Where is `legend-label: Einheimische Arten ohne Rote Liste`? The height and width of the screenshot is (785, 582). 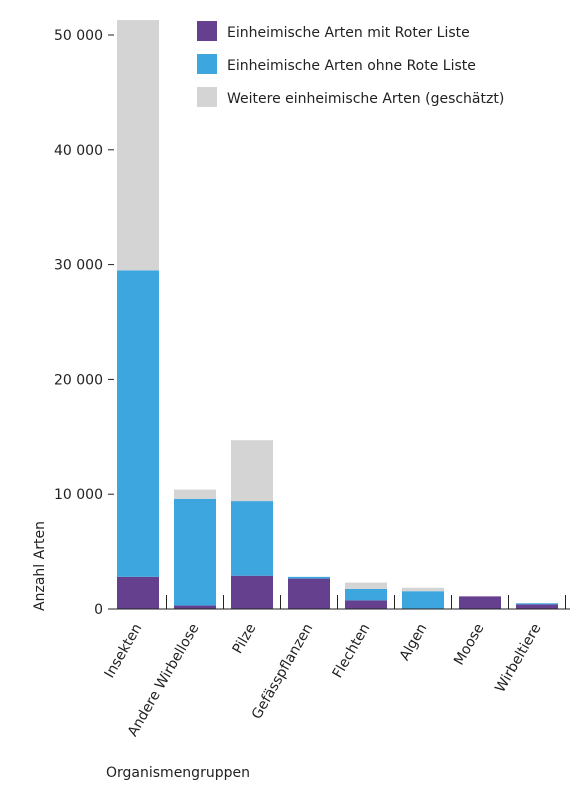
legend-label: Einheimische Arten ohne Rote Liste is located at coordinates (351, 66).